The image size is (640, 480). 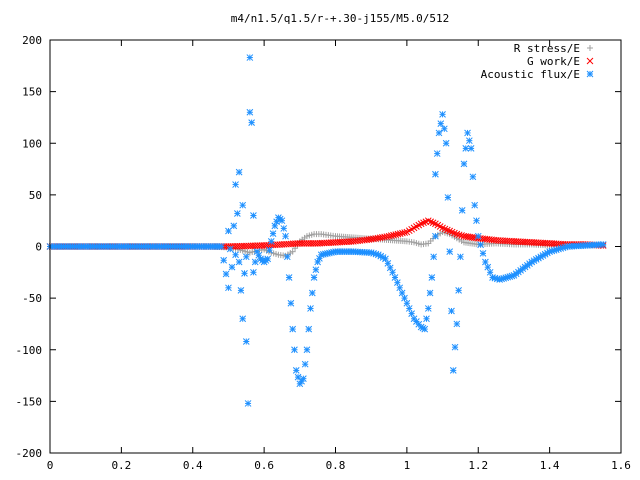 What do you see at coordinates (264, 465) in the screenshot?
I see `x-tick-label: 0.6` at bounding box center [264, 465].